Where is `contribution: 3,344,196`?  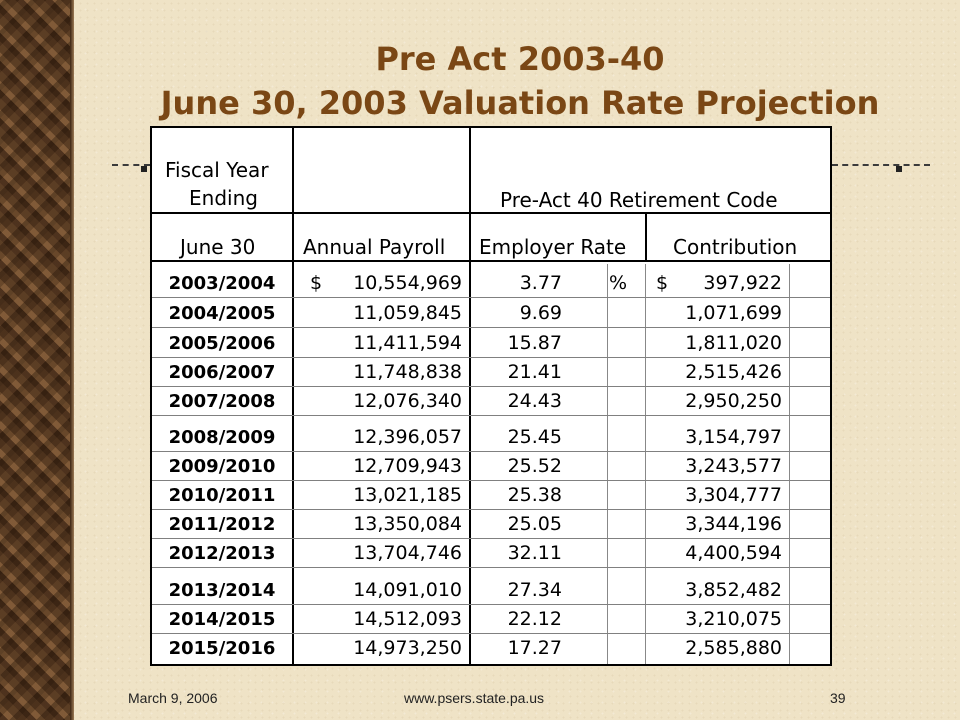
contribution: 3,344,196 is located at coordinates (733, 524).